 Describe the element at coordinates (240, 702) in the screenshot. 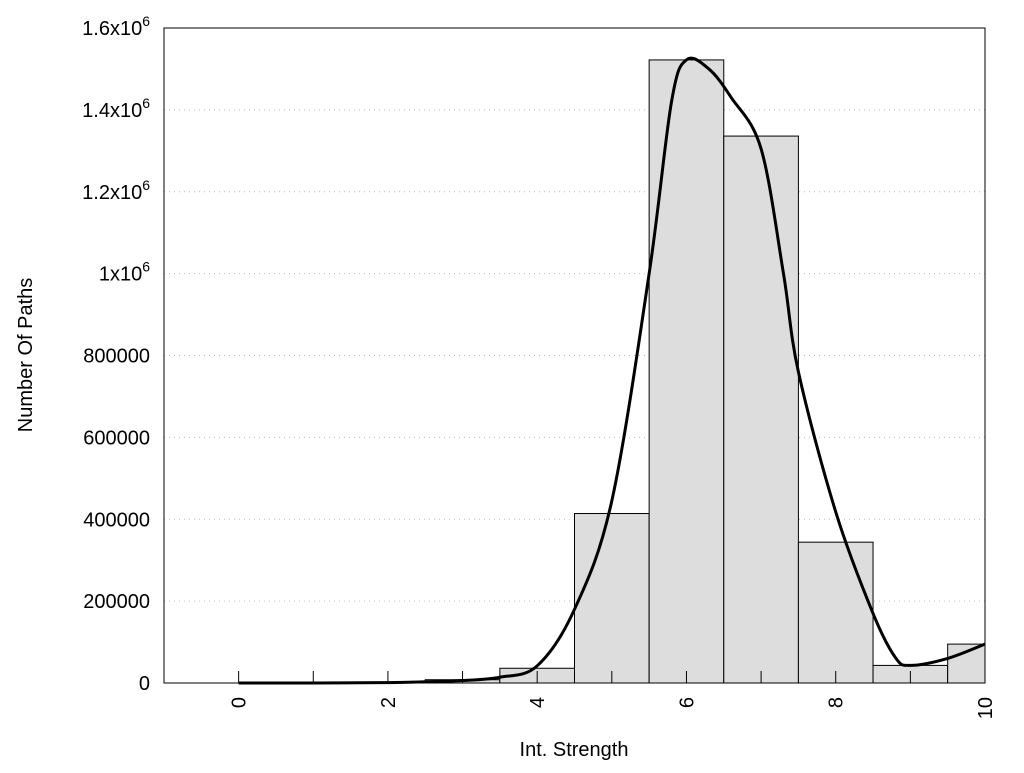

I see `x-tick-label: 0` at that location.